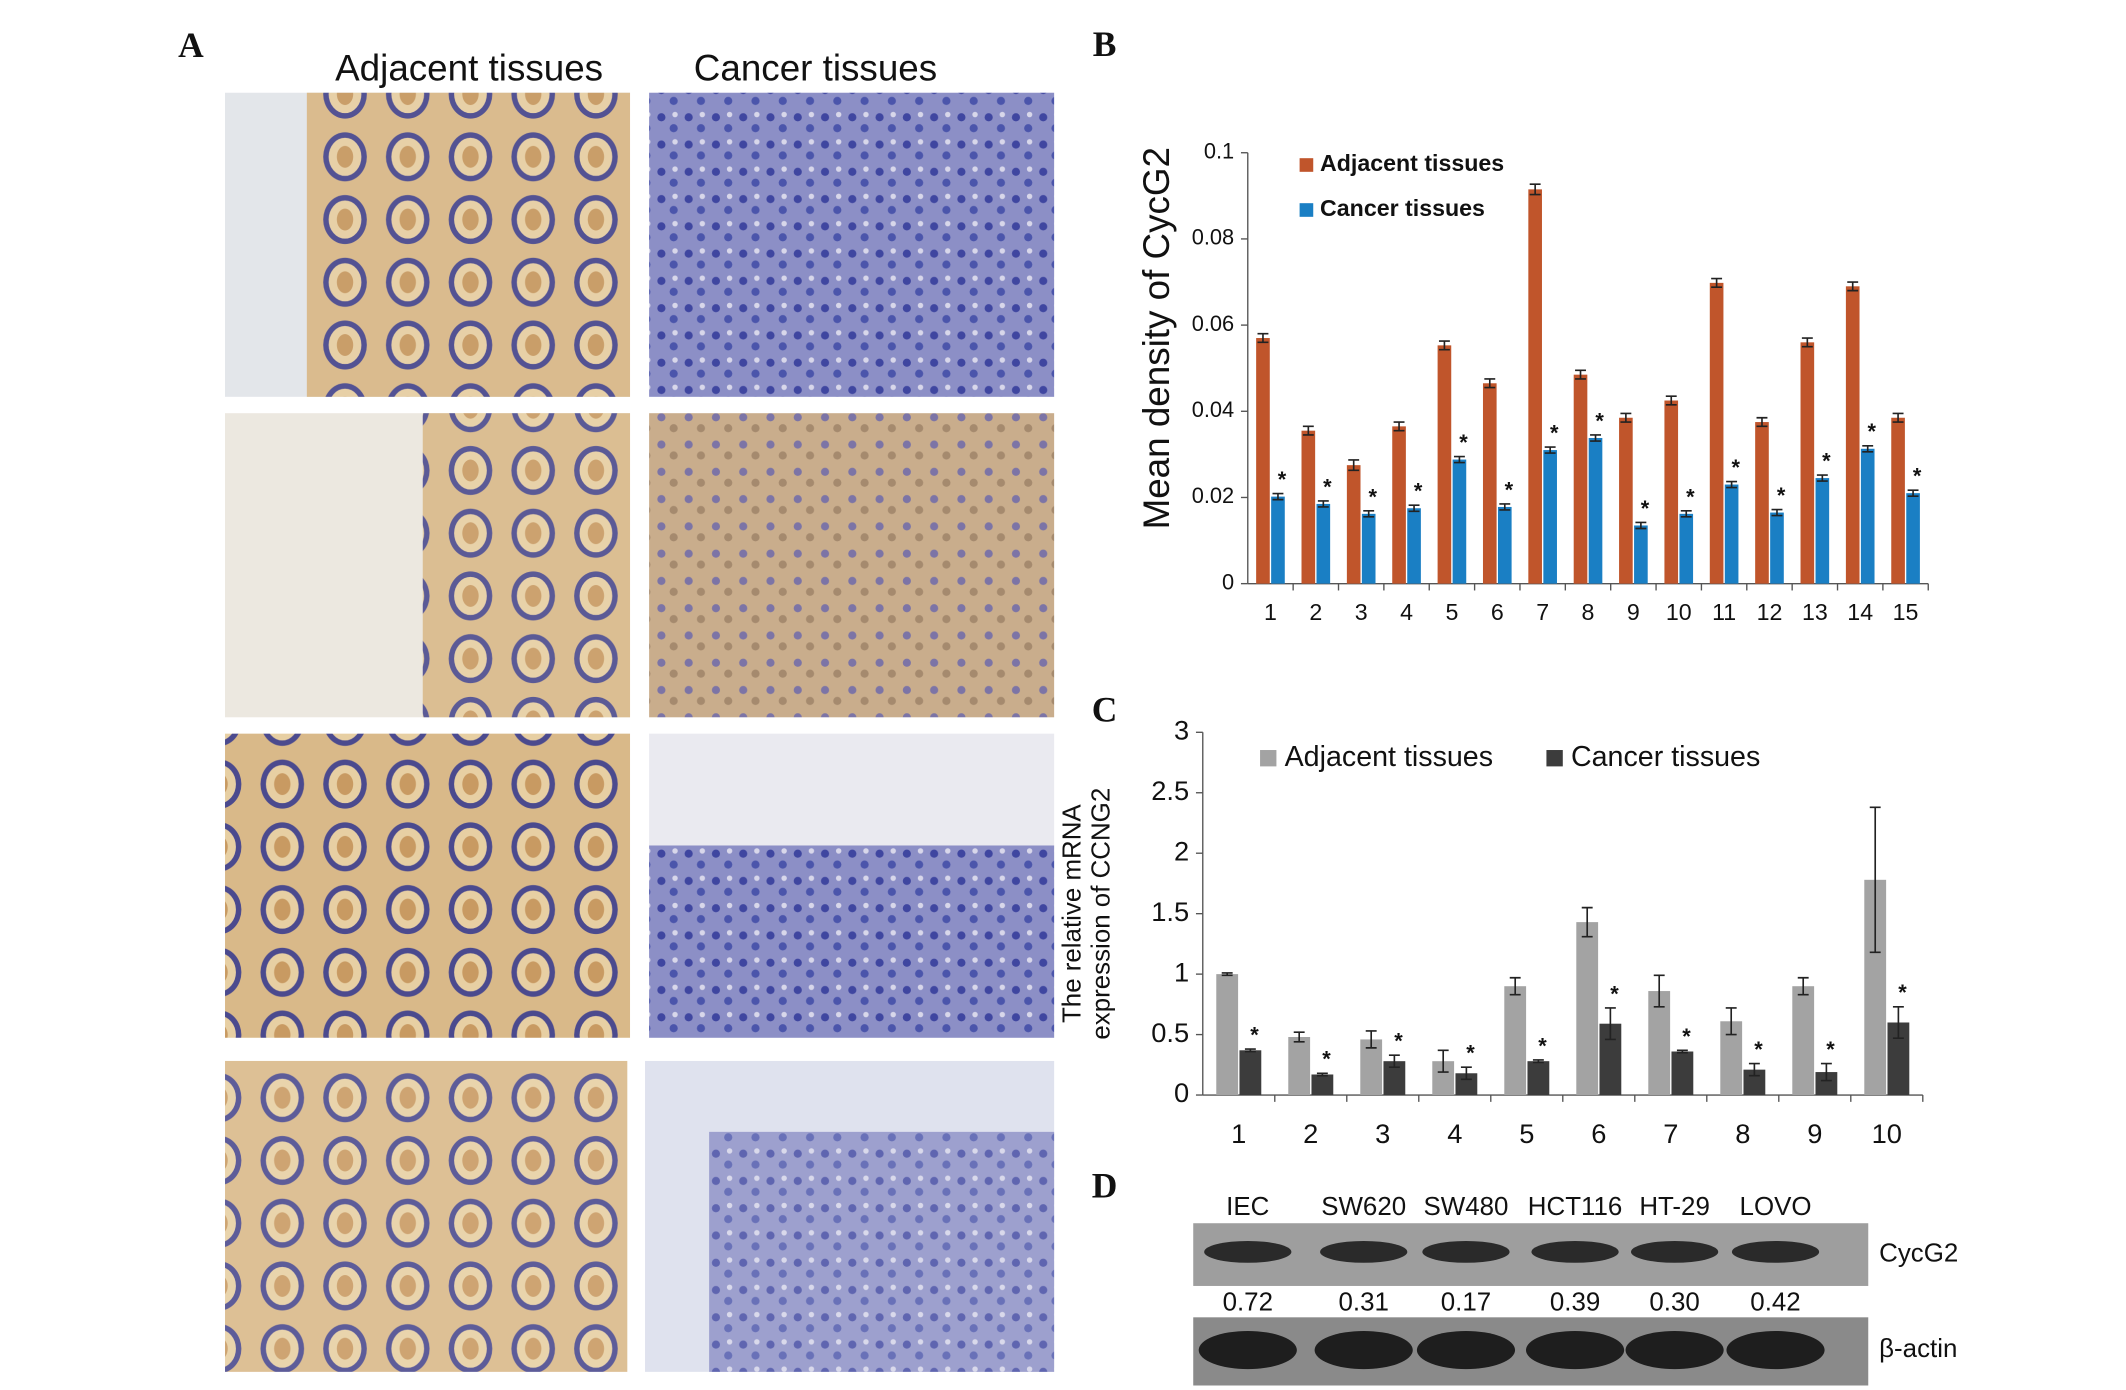 Image resolution: width=2126 pixels, height=1390 pixels. Describe the element at coordinates (1181, 729) in the screenshot. I see `y-tick-label: 3` at that location.